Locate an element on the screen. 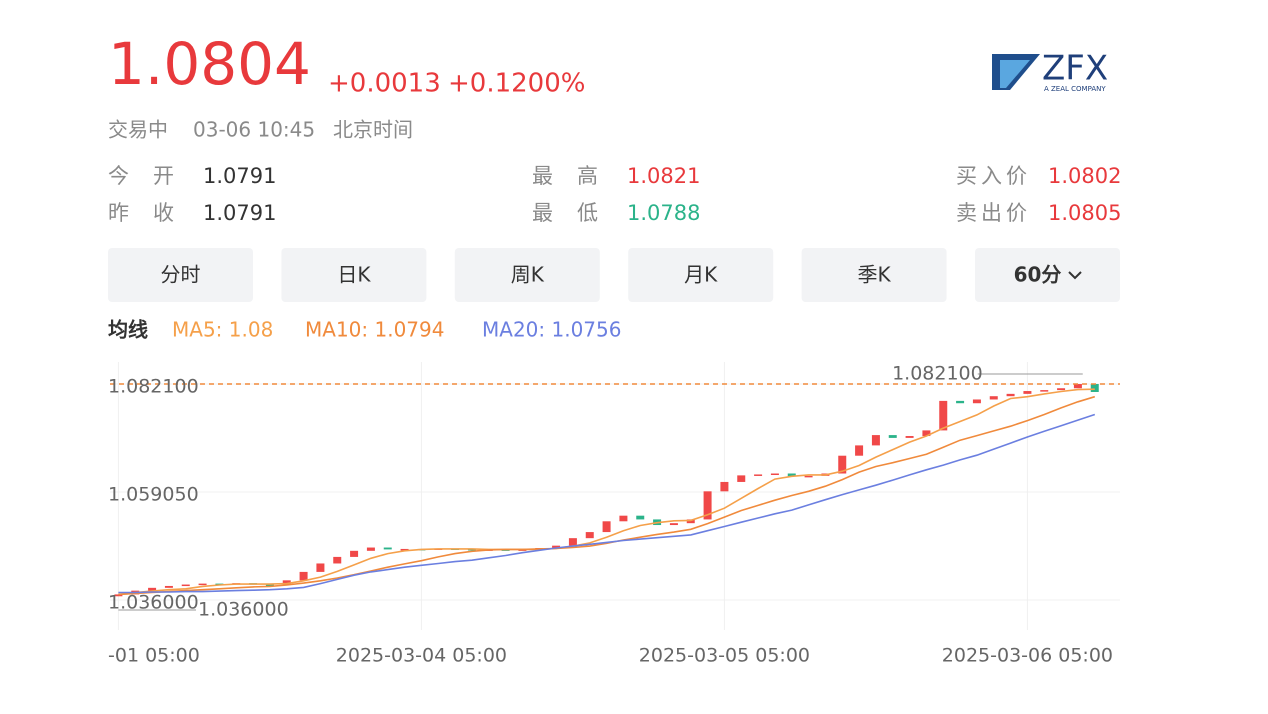  stat-label: 昨收 is located at coordinates (153, 213).